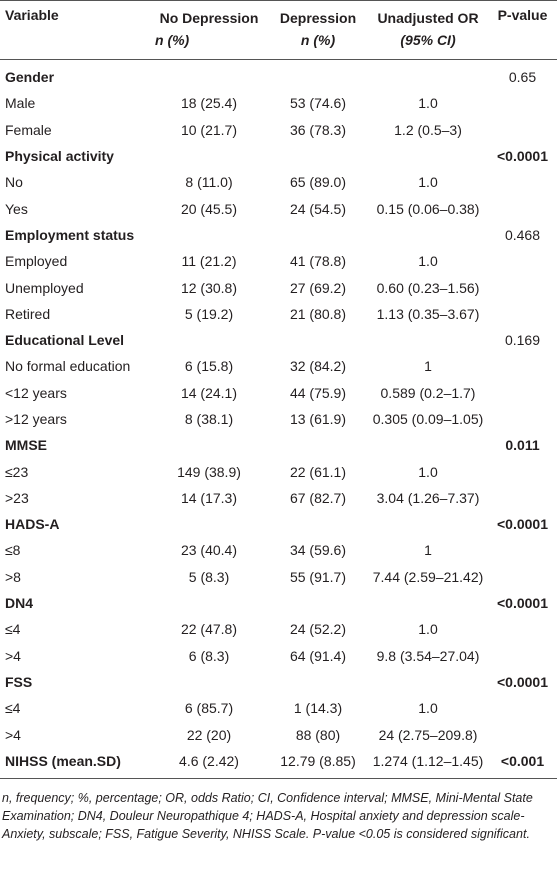 The height and width of the screenshot is (888, 557). I want to click on cell: 149 (38.9), so click(209, 471).